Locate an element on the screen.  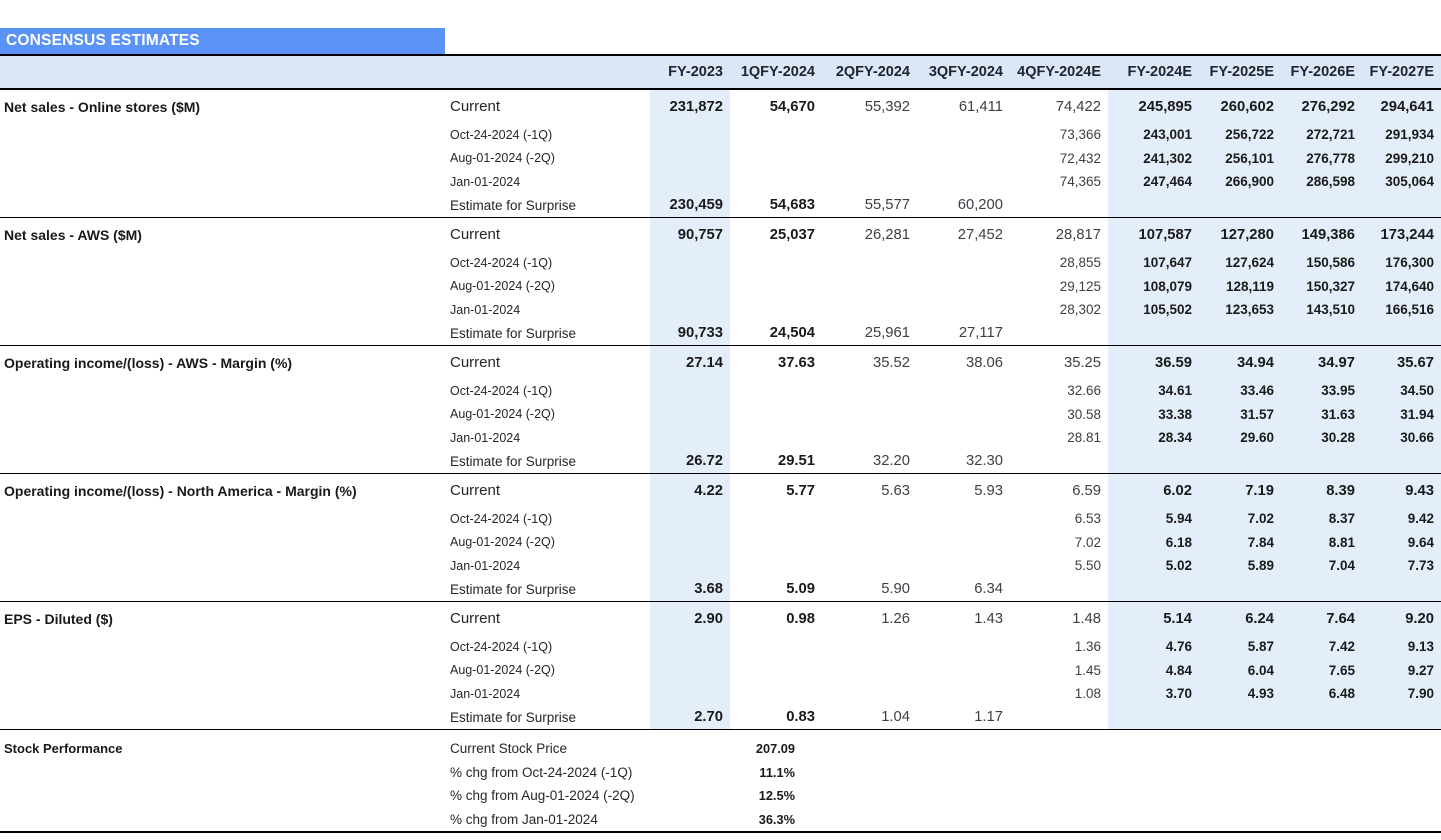
value-cell: 35.52 is located at coordinates (891, 362).